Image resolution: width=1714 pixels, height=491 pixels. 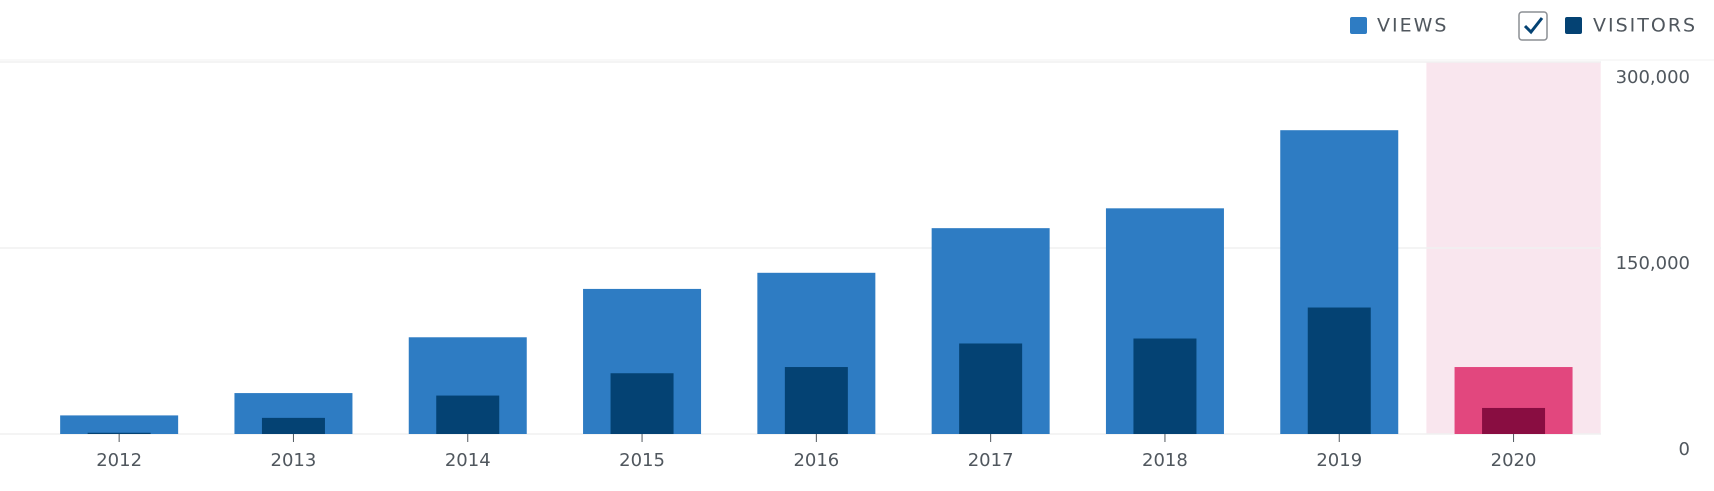 What do you see at coordinates (1514, 460) in the screenshot?
I see `x-tick-label: 2020` at bounding box center [1514, 460].